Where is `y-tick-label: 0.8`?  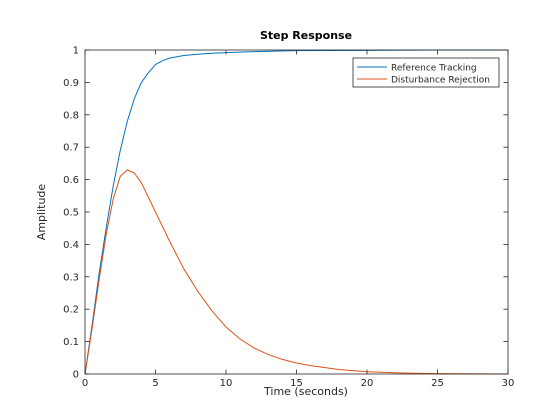
y-tick-label: 0.8 is located at coordinates (71, 115).